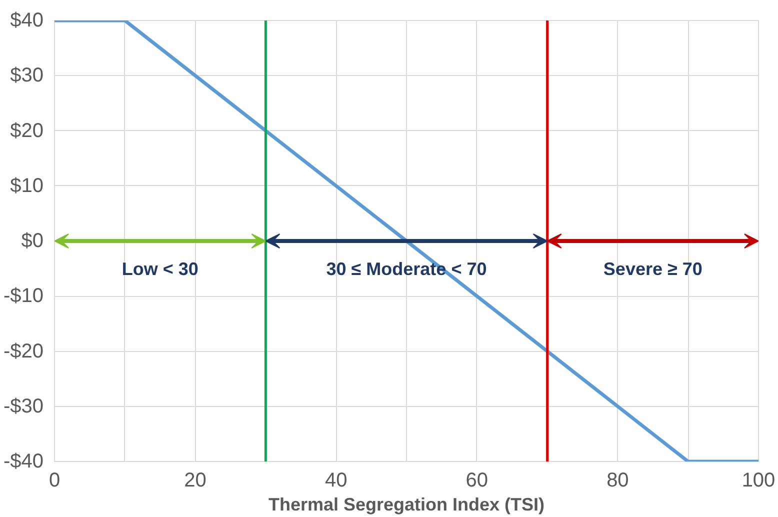 Image resolution: width=778 pixels, height=517 pixels. I want to click on y-tick-label: $20, so click(27, 131).